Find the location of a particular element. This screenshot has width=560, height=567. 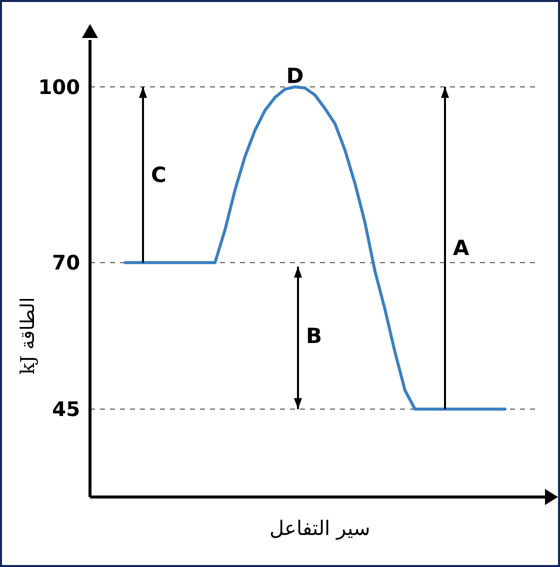

y-tick-label: 45 is located at coordinates (66, 409).